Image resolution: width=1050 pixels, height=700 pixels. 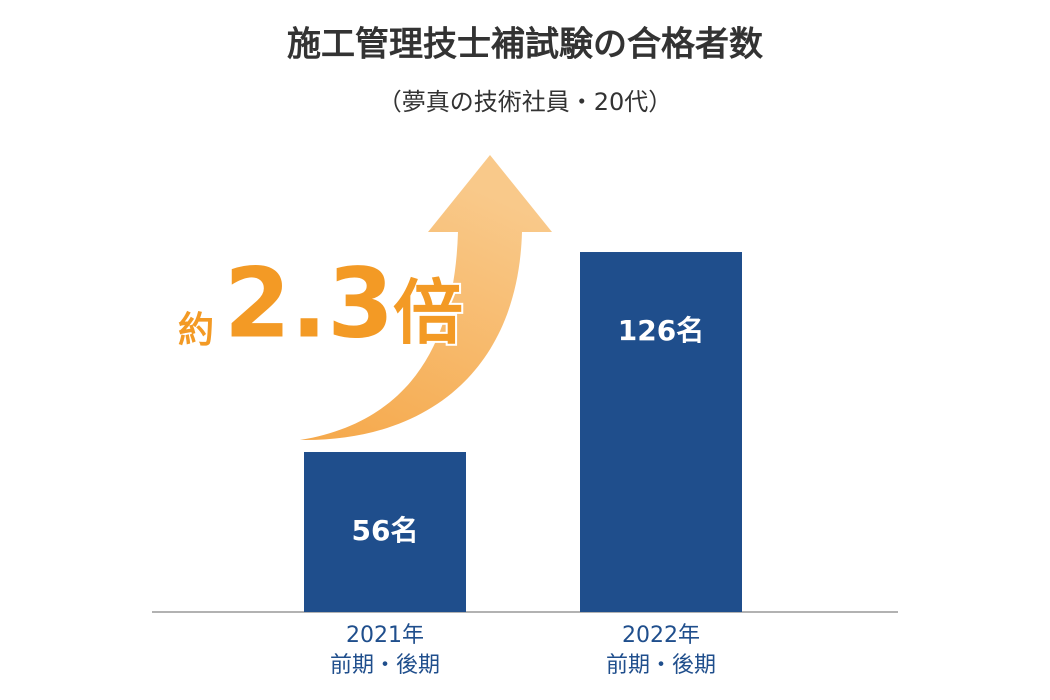 What do you see at coordinates (385, 635) in the screenshot?
I see `x-tick-line: 2021年` at bounding box center [385, 635].